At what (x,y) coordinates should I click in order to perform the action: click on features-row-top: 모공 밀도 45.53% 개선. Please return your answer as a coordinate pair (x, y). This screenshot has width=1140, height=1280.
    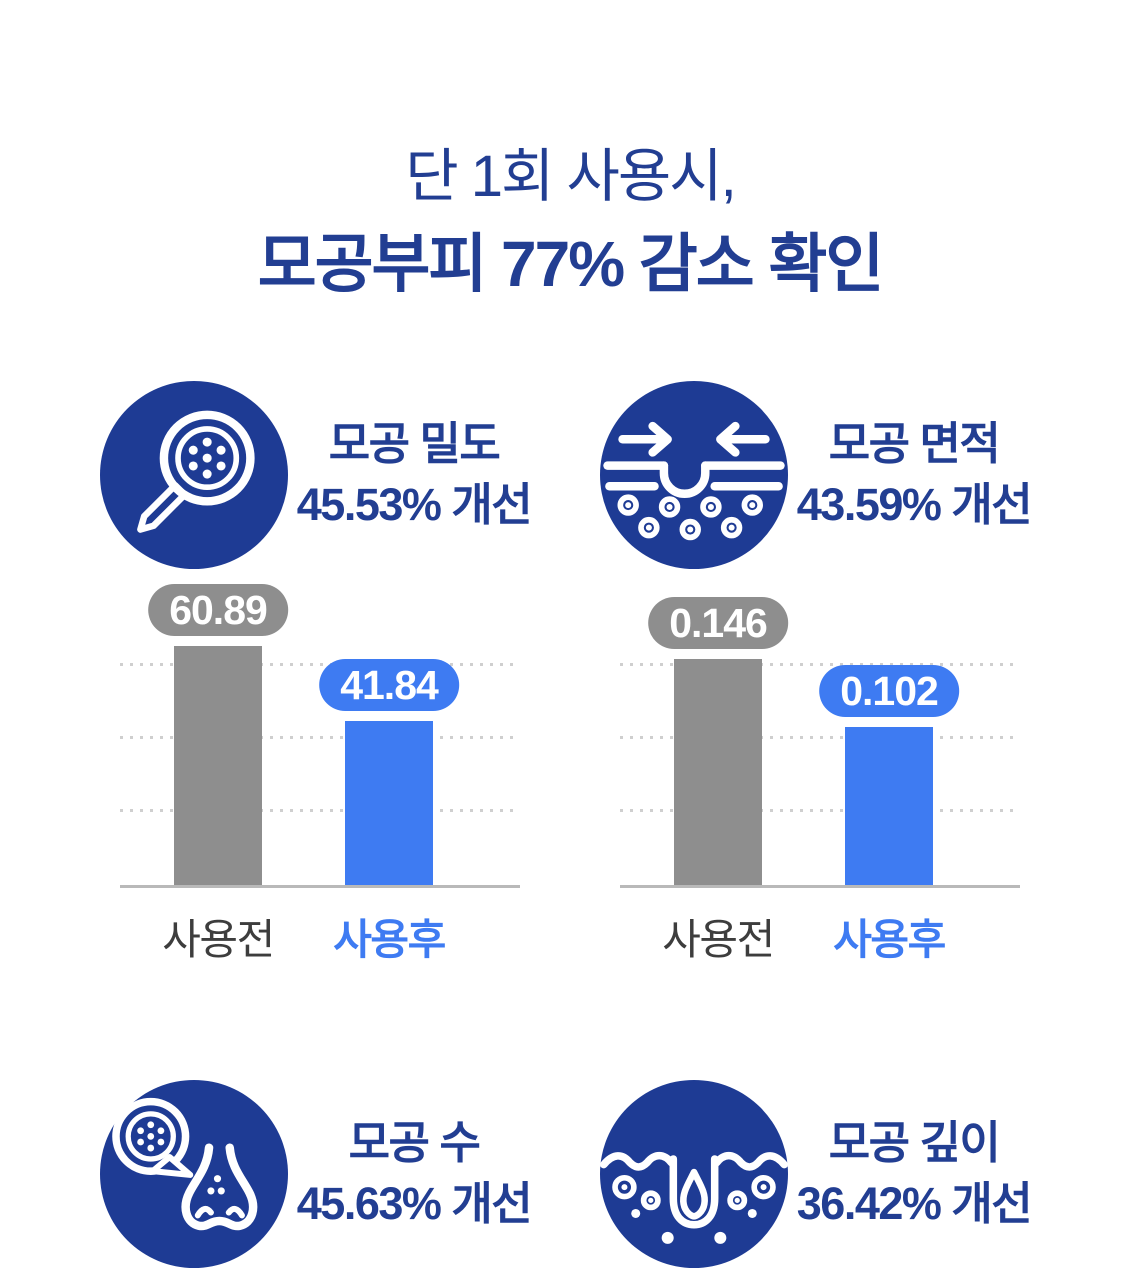
    Looking at the image, I should click on (570, 475).